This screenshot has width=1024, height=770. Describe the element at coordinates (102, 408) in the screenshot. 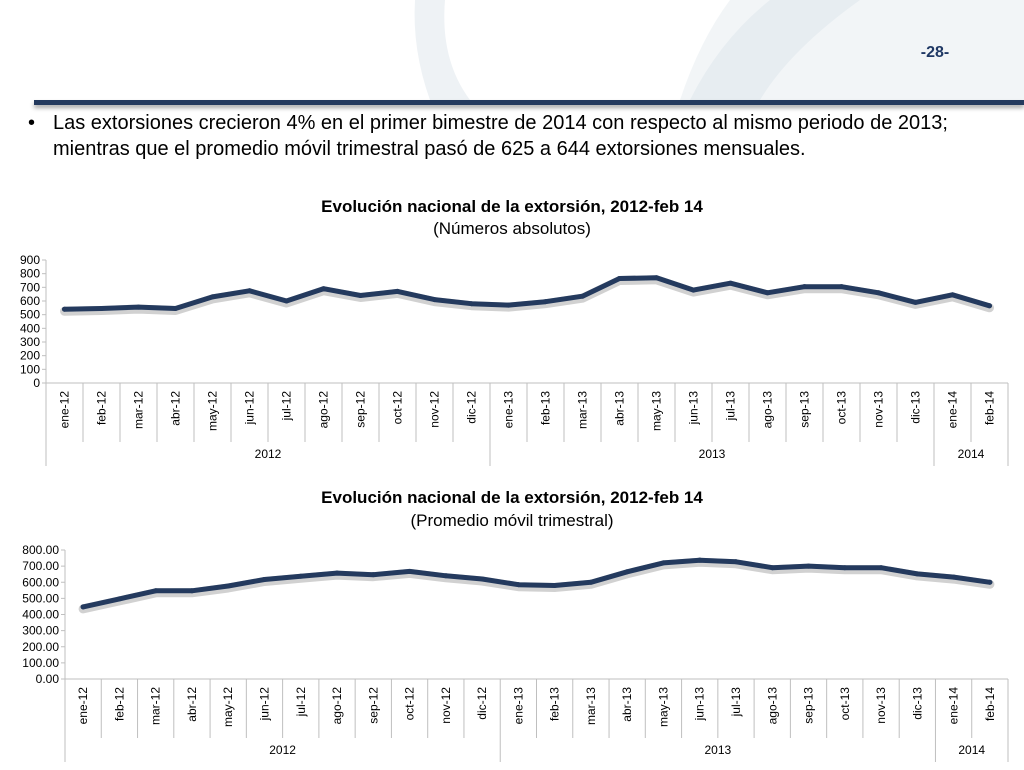

I see `x-tick-label: feb-12` at that location.